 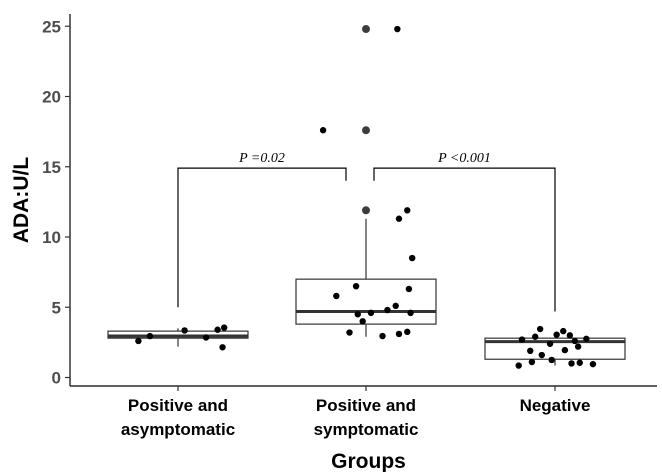 What do you see at coordinates (178, 417) in the screenshot?
I see `x-tick-label: Positive and asymptomatic` at bounding box center [178, 417].